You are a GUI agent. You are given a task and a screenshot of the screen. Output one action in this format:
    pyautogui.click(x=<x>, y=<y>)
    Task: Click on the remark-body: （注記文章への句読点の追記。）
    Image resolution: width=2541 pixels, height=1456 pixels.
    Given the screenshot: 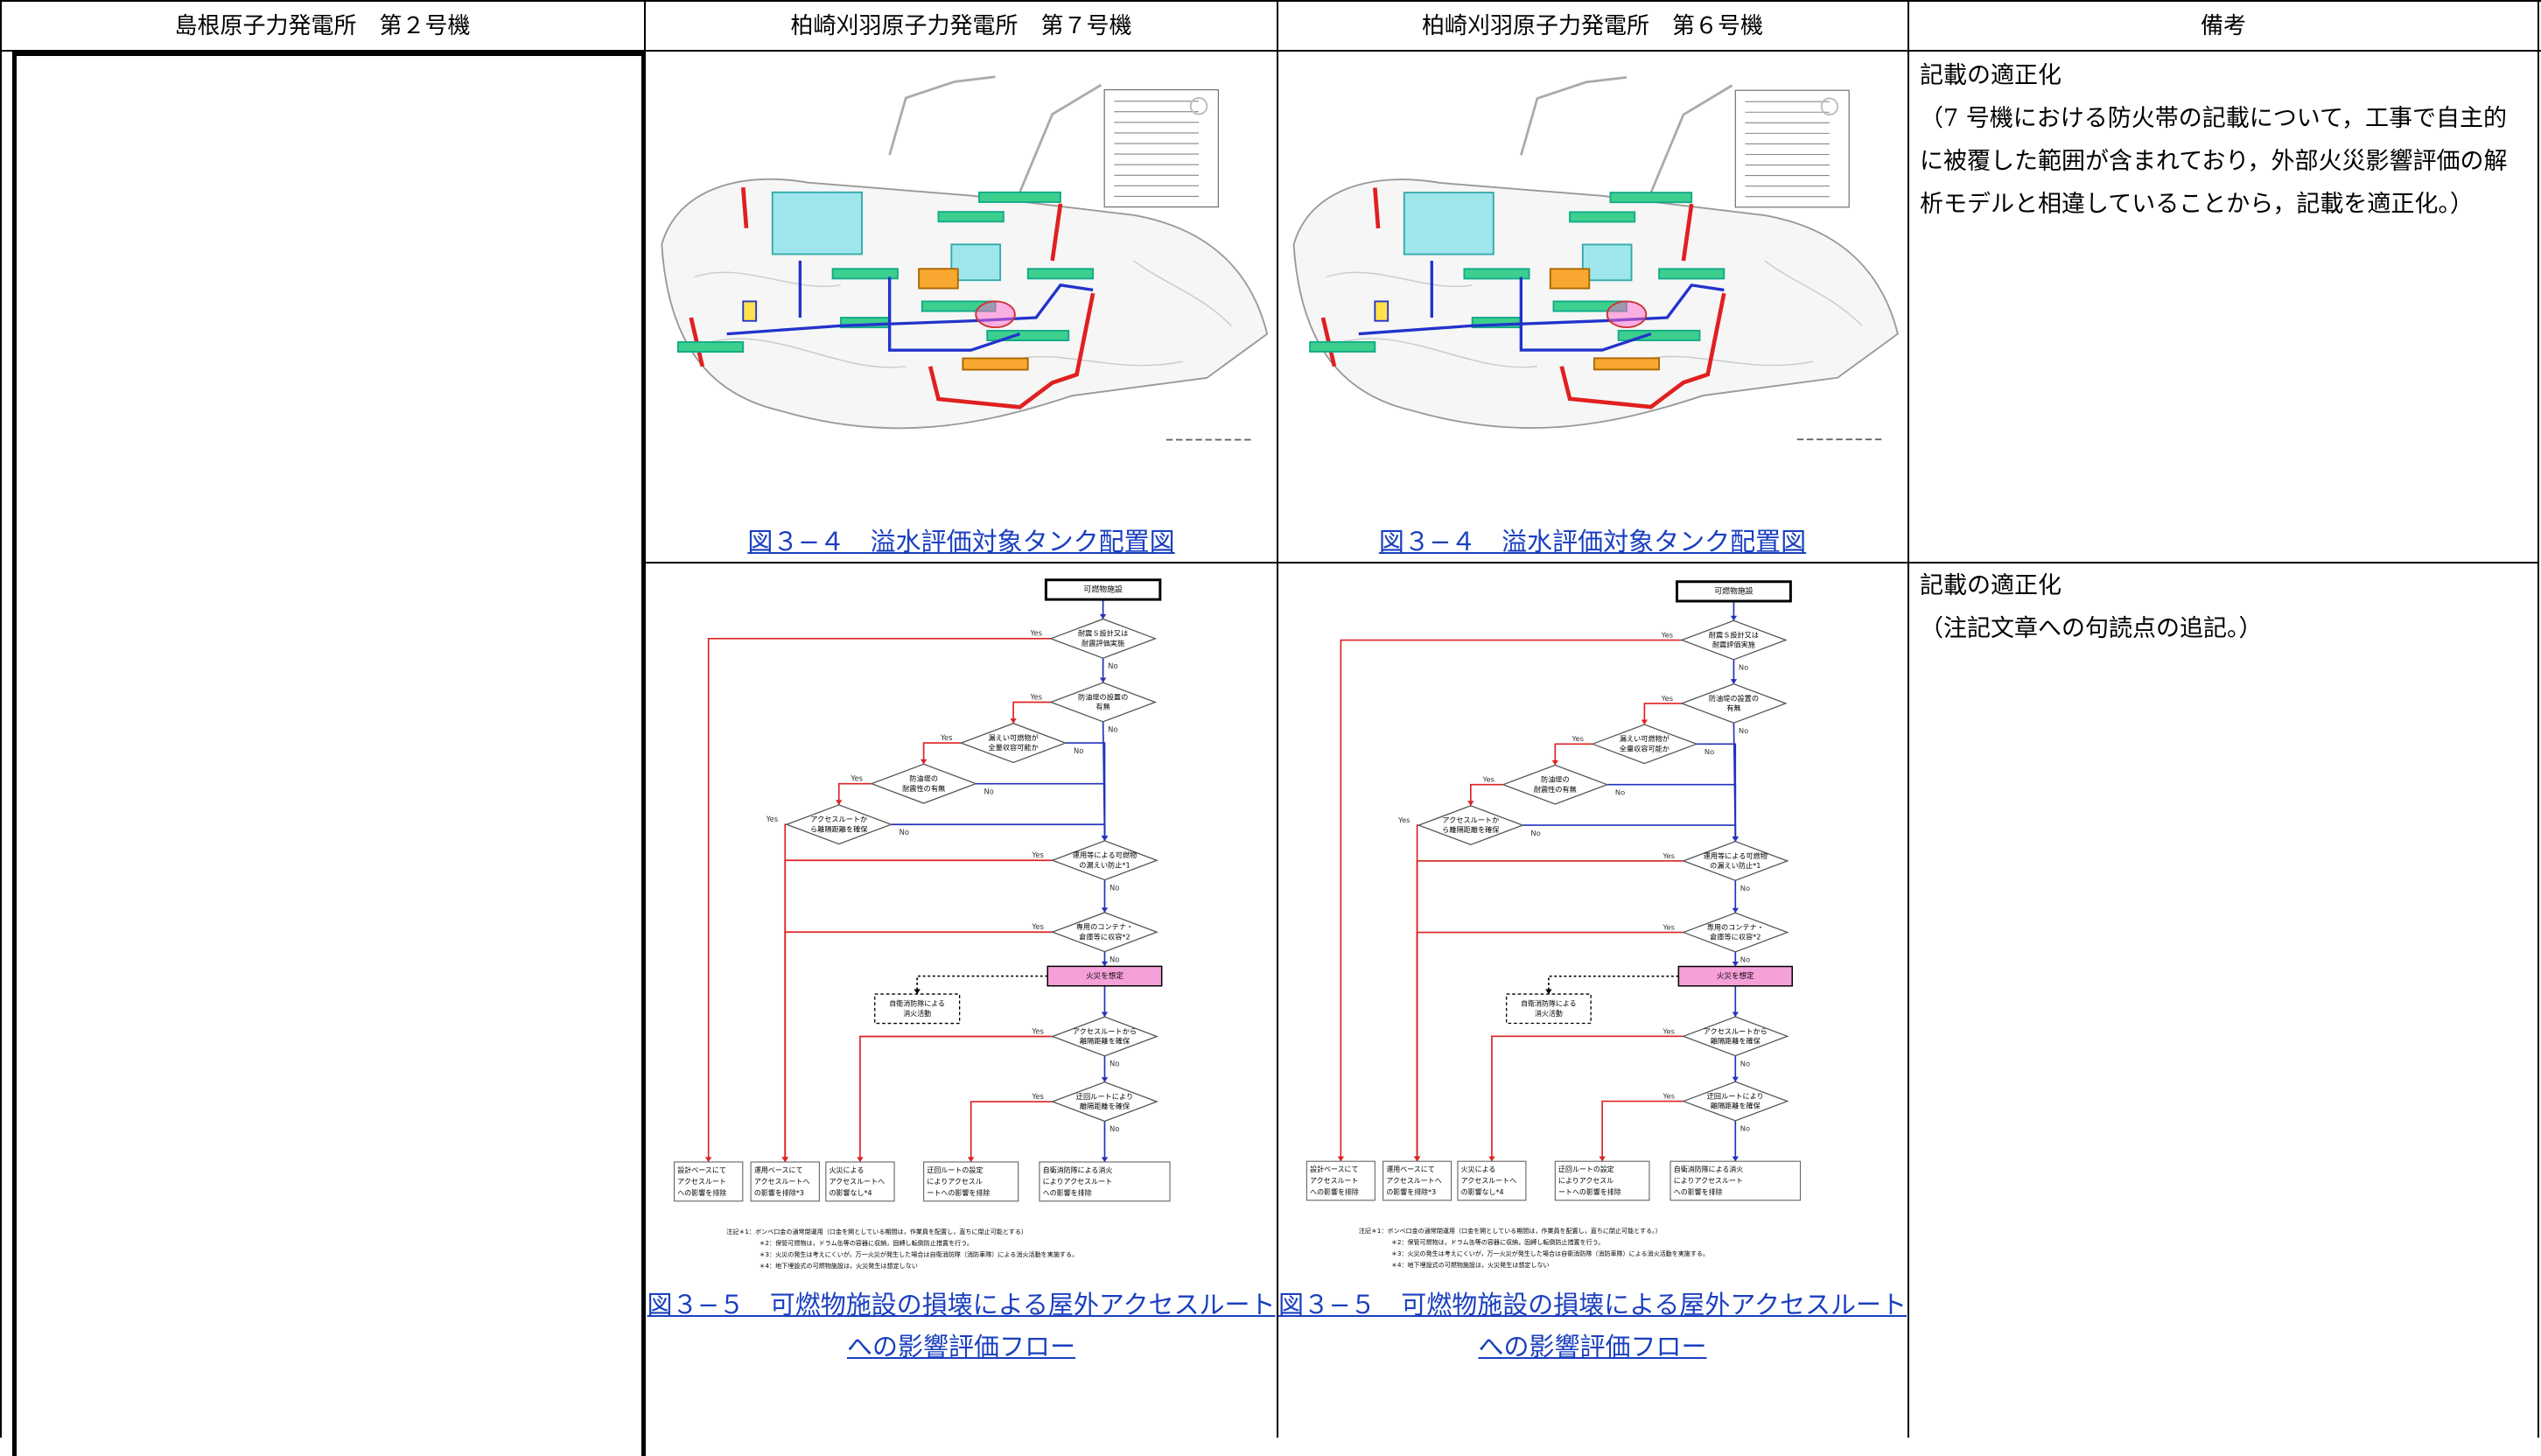 What is the action you would take?
    pyautogui.click(x=2091, y=628)
    